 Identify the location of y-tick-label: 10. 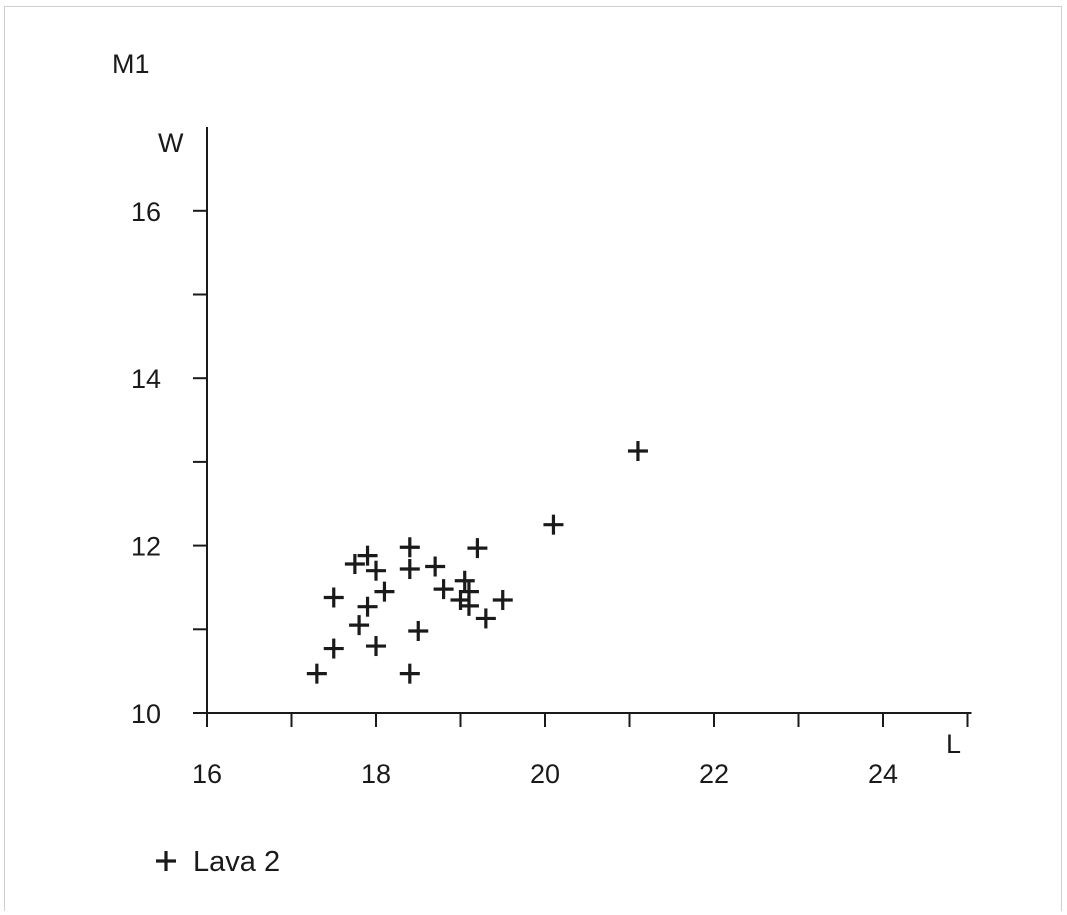
(146, 714).